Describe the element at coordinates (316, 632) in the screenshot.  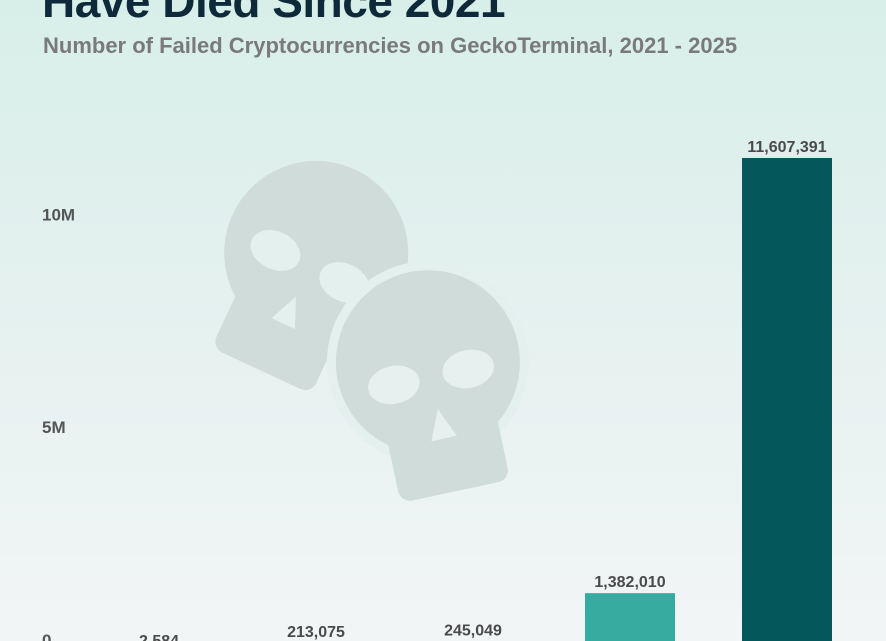
I see `data-label: 213,075` at that location.